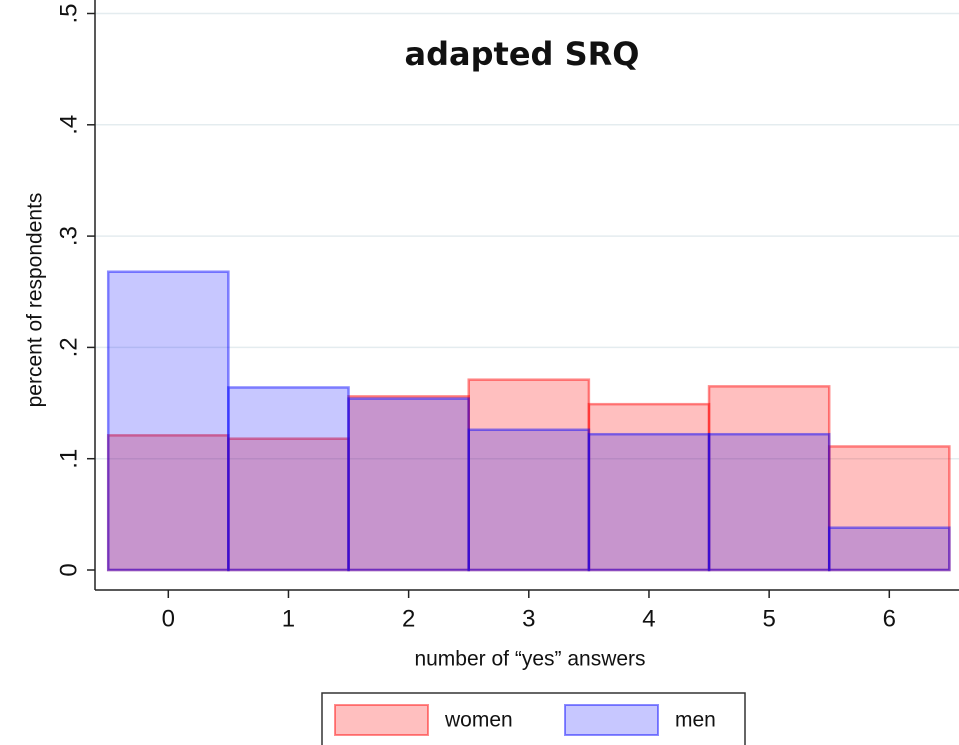  I want to click on y-tick-label: .3, so click(68, 236).